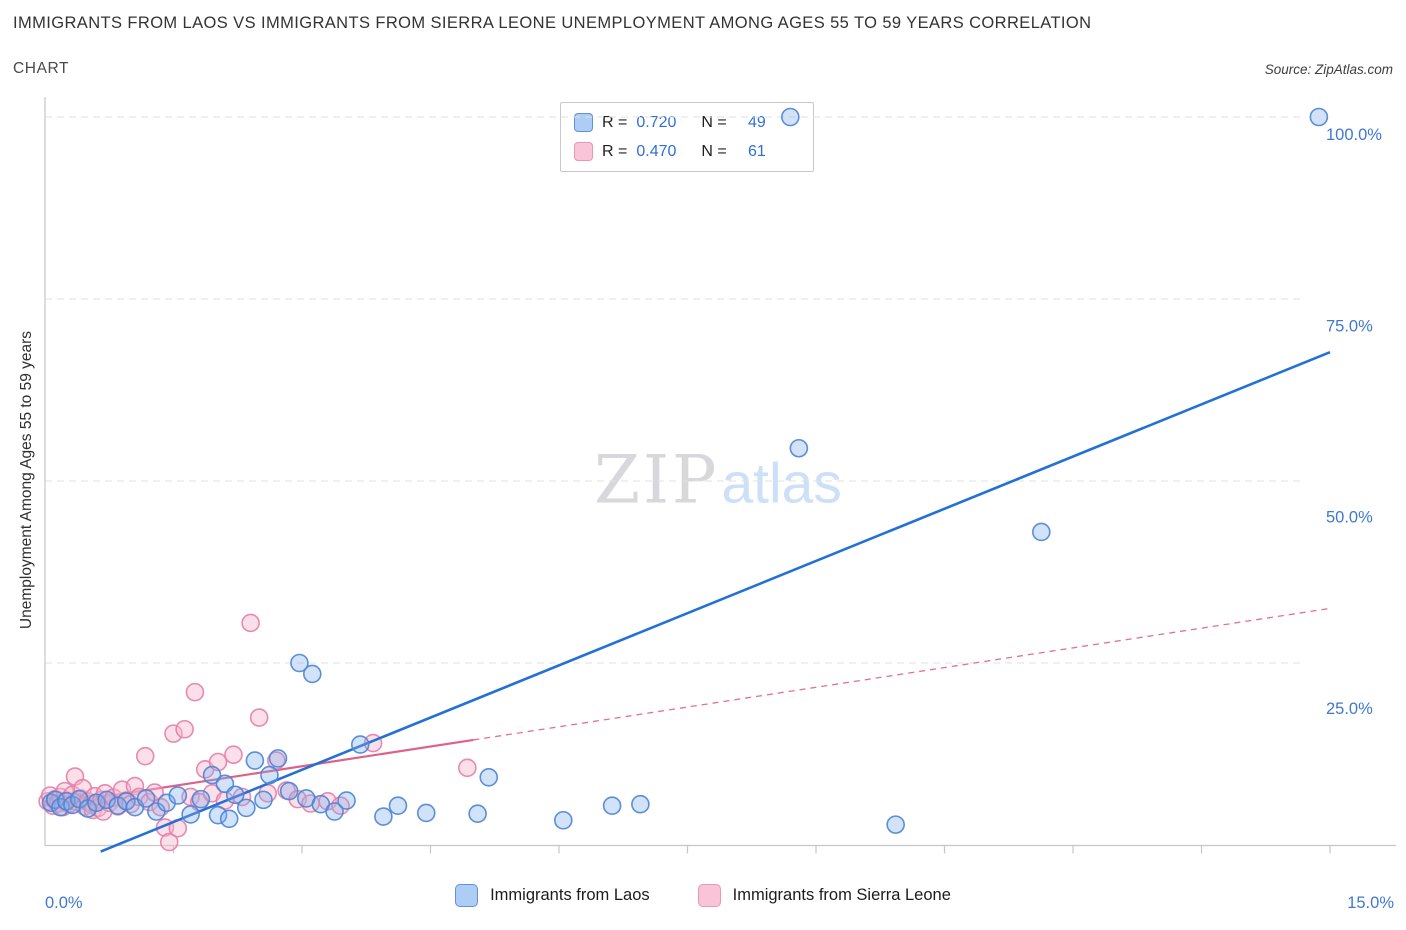  Describe the element at coordinates (1349, 326) in the screenshot. I see `y-tick-label-75: 75.0%` at that location.